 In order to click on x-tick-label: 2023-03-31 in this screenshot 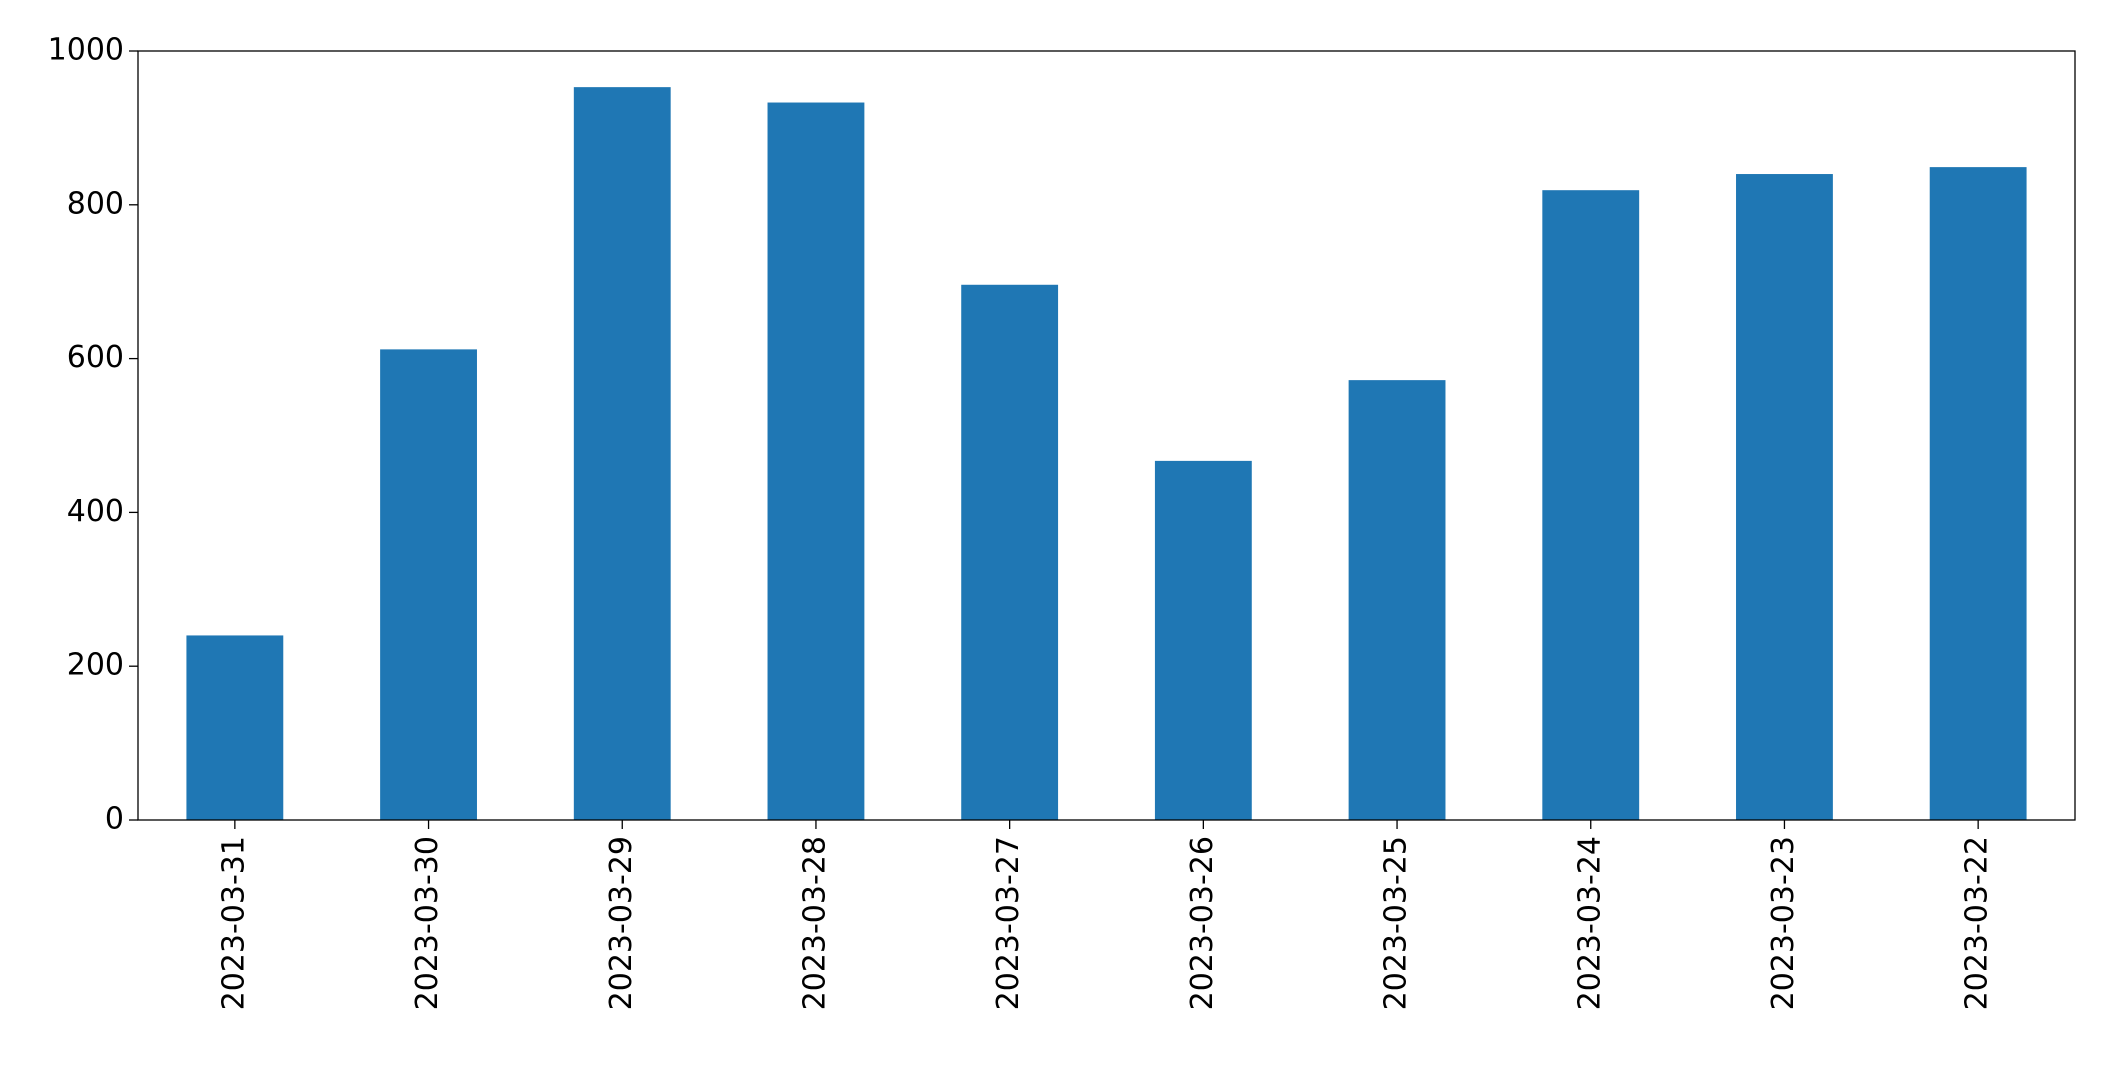, I will do `click(233, 923)`.